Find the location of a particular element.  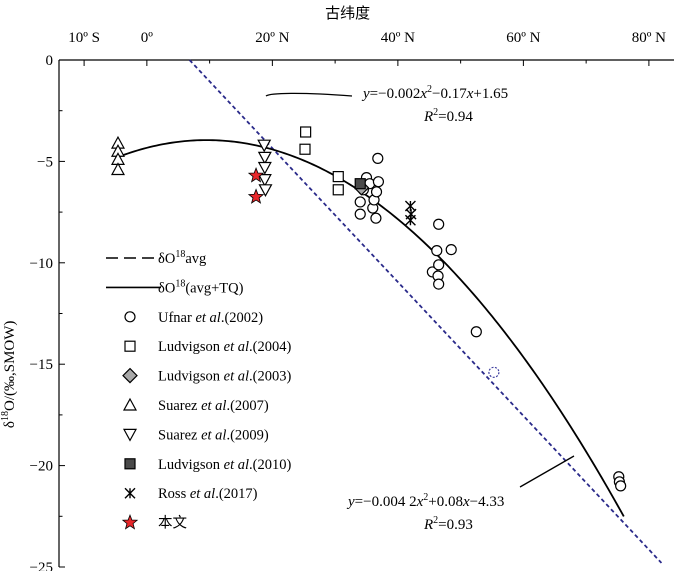

equation-1: y=−0.002x2−0.17x+1.65 is located at coordinates (434, 93).